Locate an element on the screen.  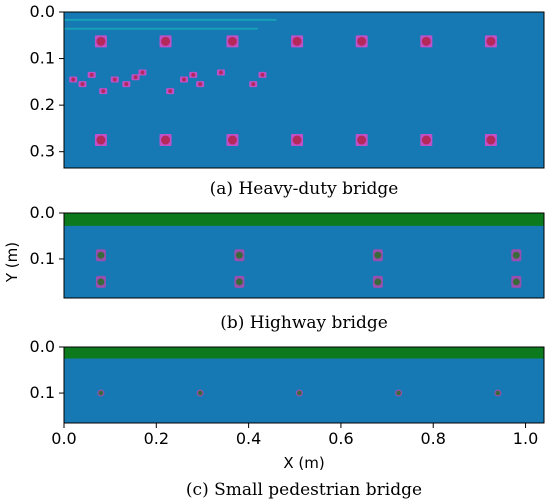
y-axis-label: Y (m) is located at coordinates (12, 262).